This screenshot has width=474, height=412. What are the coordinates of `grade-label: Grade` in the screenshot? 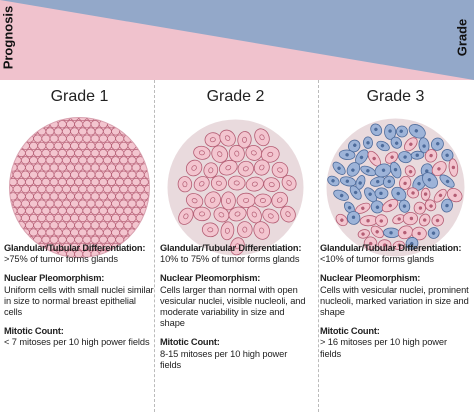 It's located at (462, 37).